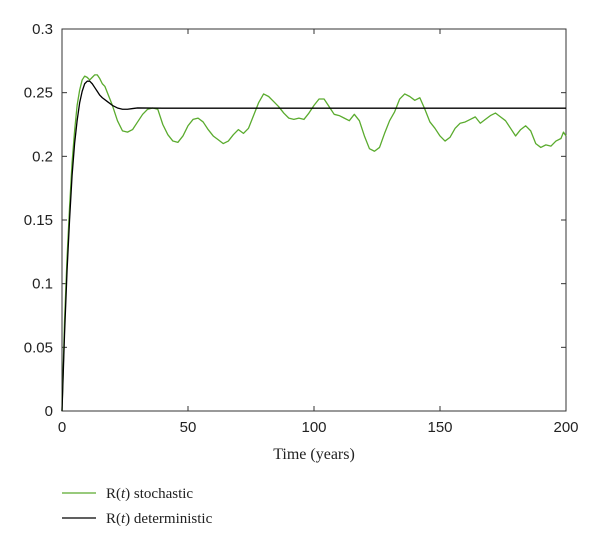 Image resolution: width=600 pixels, height=548 pixels. Describe the element at coordinates (38, 220) in the screenshot. I see `y-tick-label: 0.15` at that location.